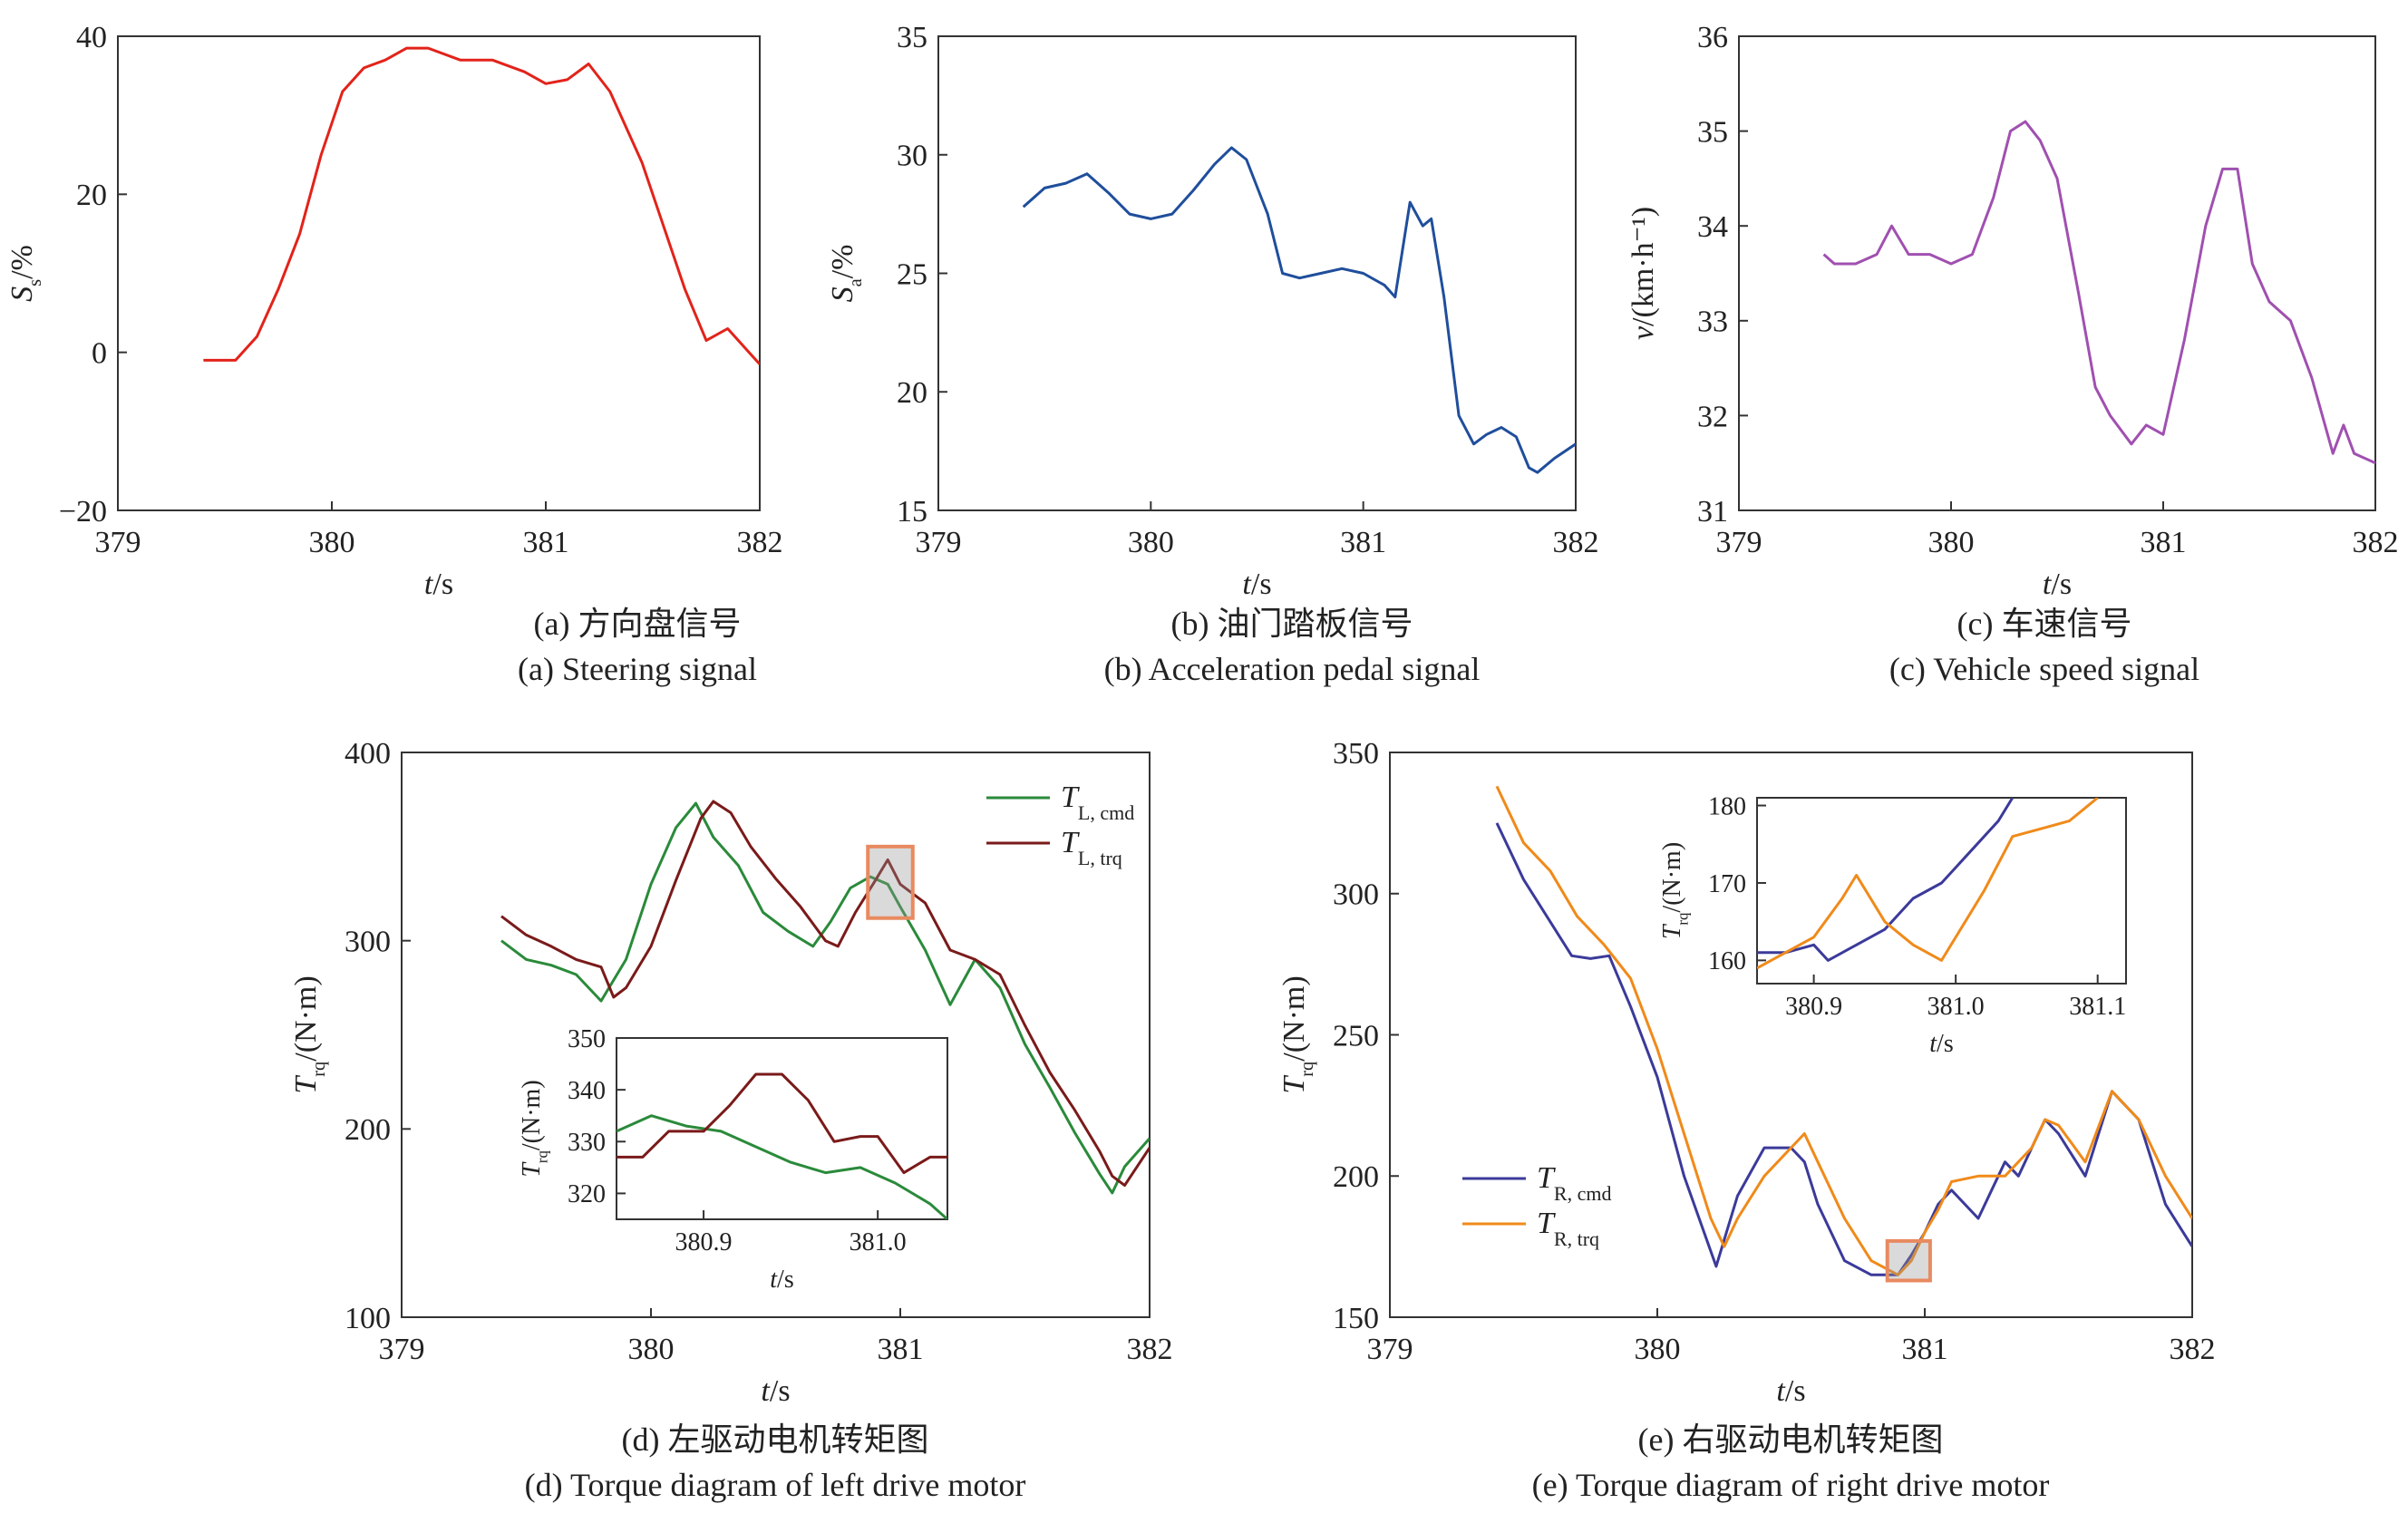 This screenshot has height=1523, width=2408. Describe the element at coordinates (1941, 1044) in the screenshot. I see `panel-e-inset-xlabel: t/s` at that location.